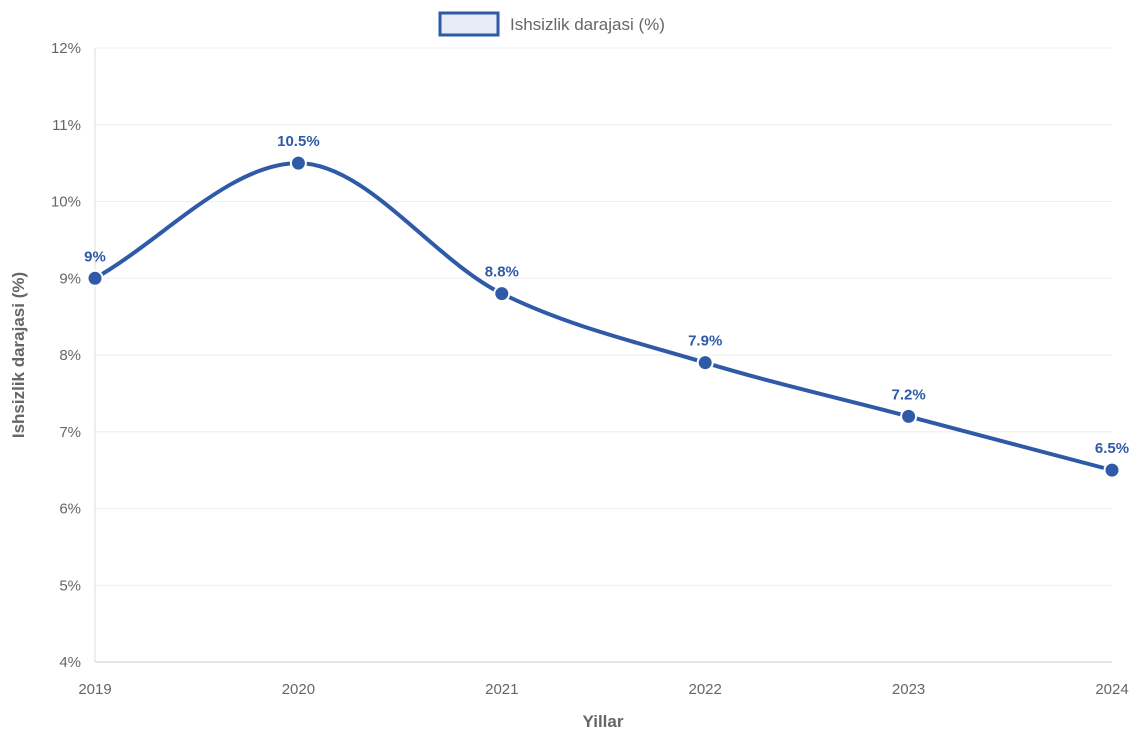 The width and height of the screenshot is (1135, 729). Describe the element at coordinates (70, 432) in the screenshot. I see `y-tick-label: 7%` at that location.